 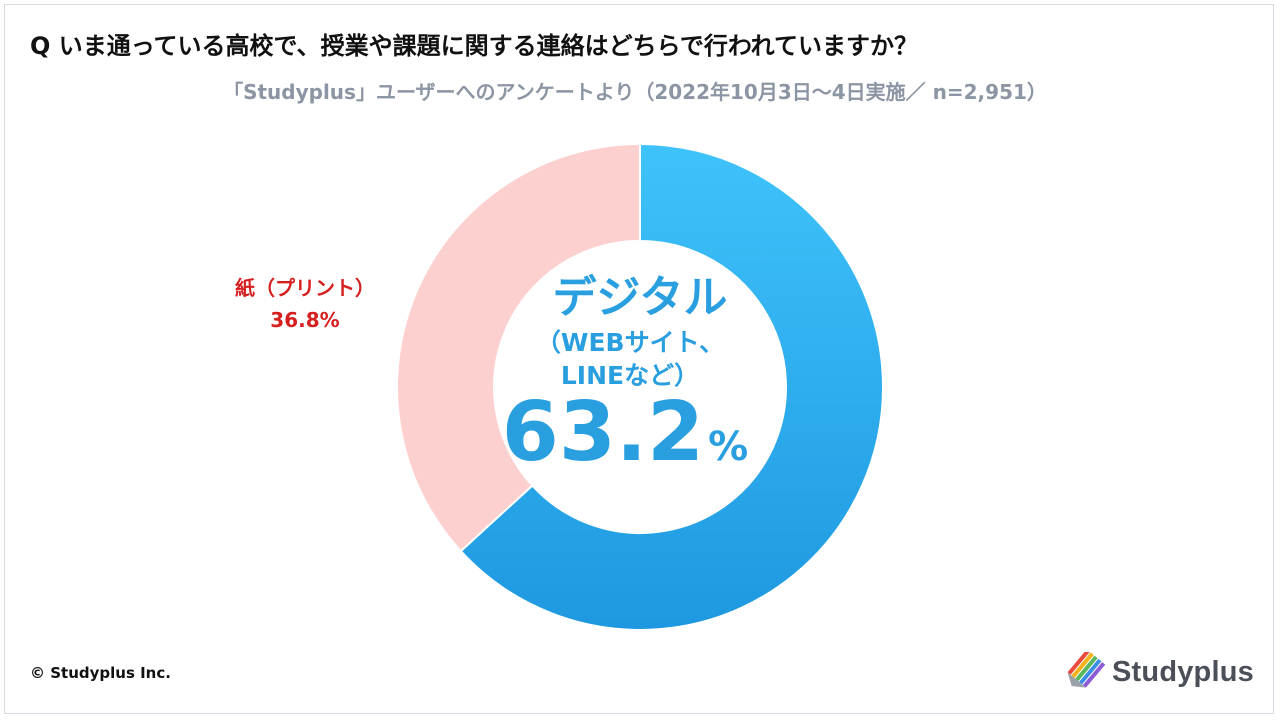 I want to click on digital-value-group: 63.2%, so click(x=625, y=432).